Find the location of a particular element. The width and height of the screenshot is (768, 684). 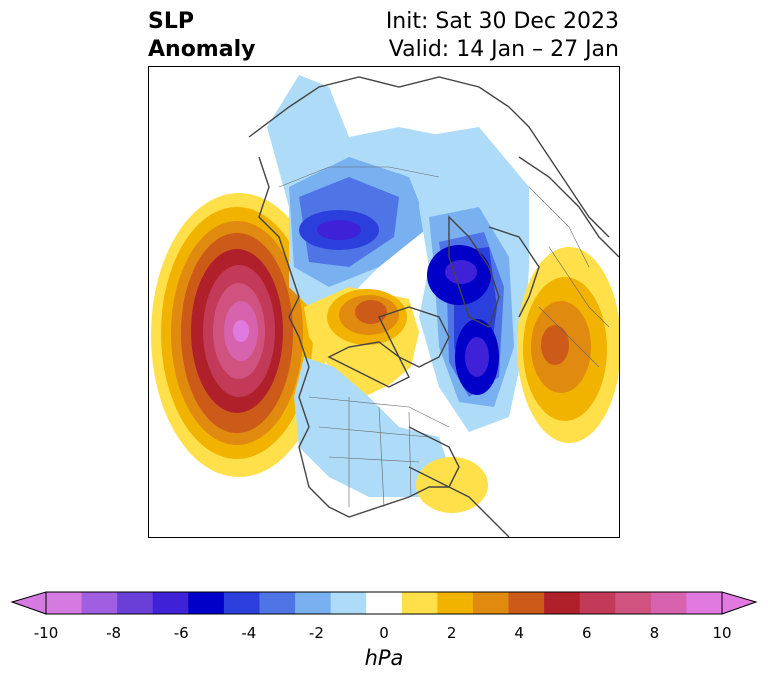

positive-anomaly-north-pacific is located at coordinates (239, 335).